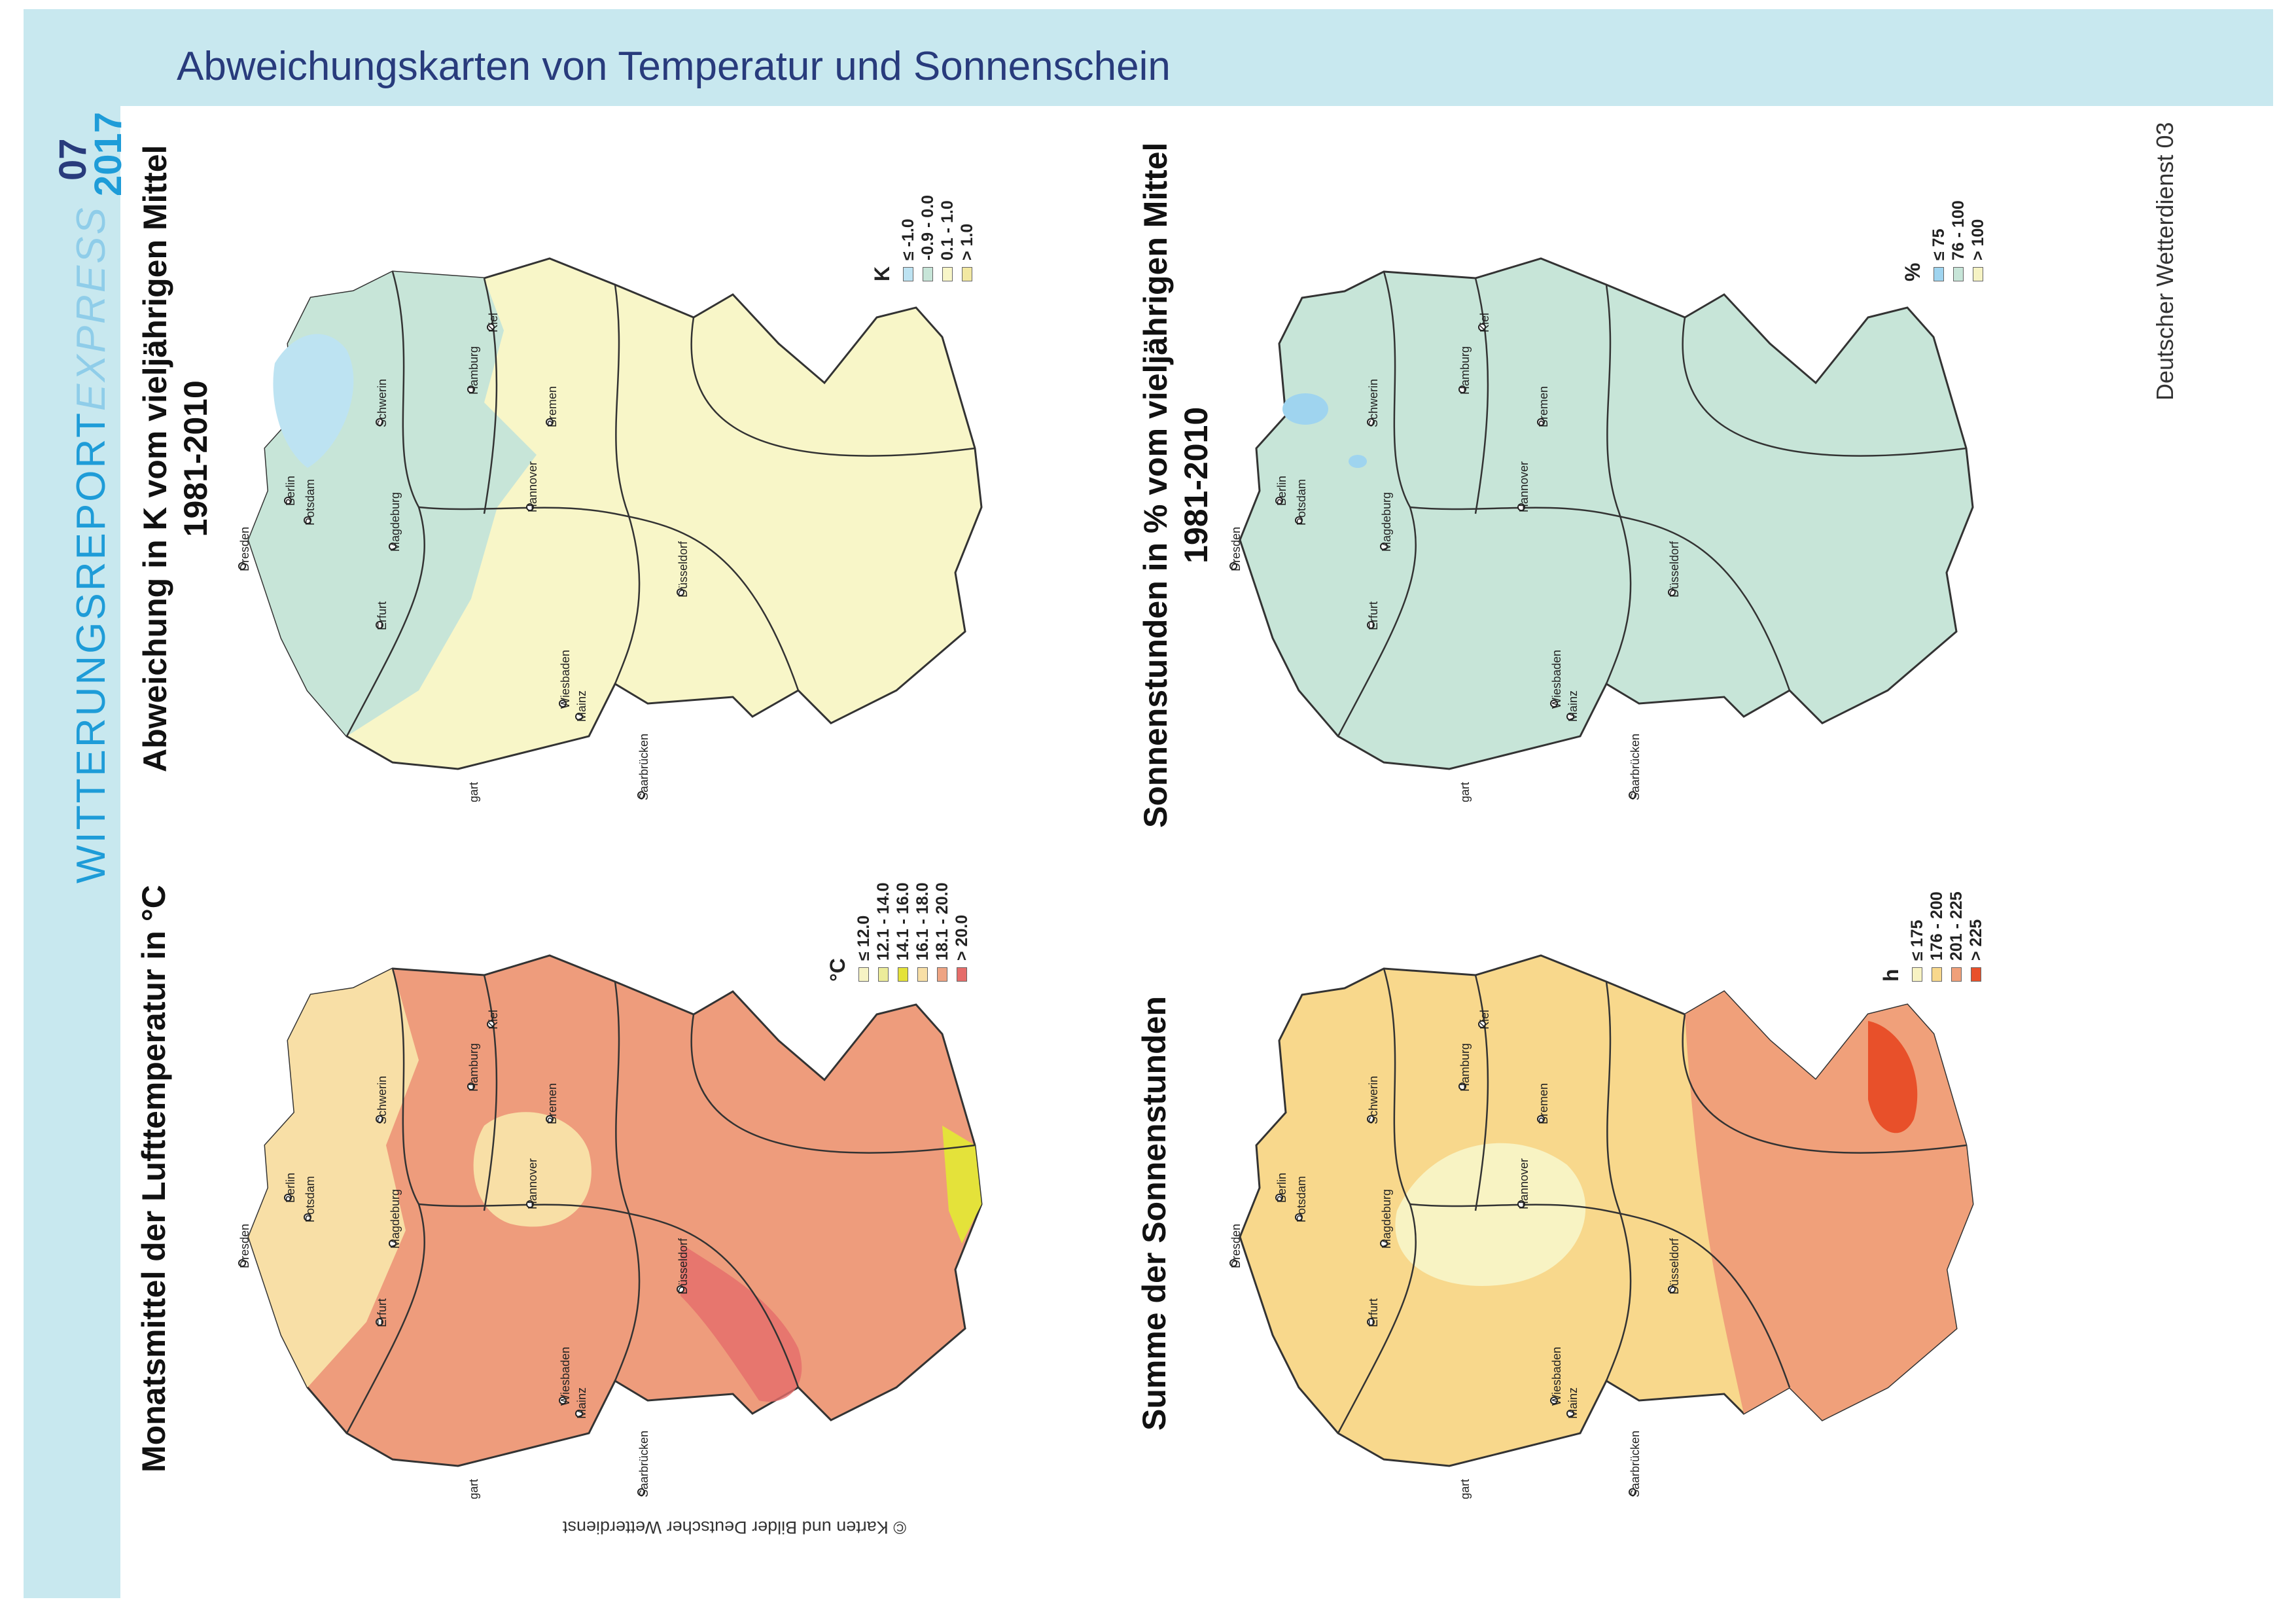 This screenshot has width=2296, height=1623. What do you see at coordinates (1544, 406) in the screenshot?
I see `city-label: Bremen` at bounding box center [1544, 406].